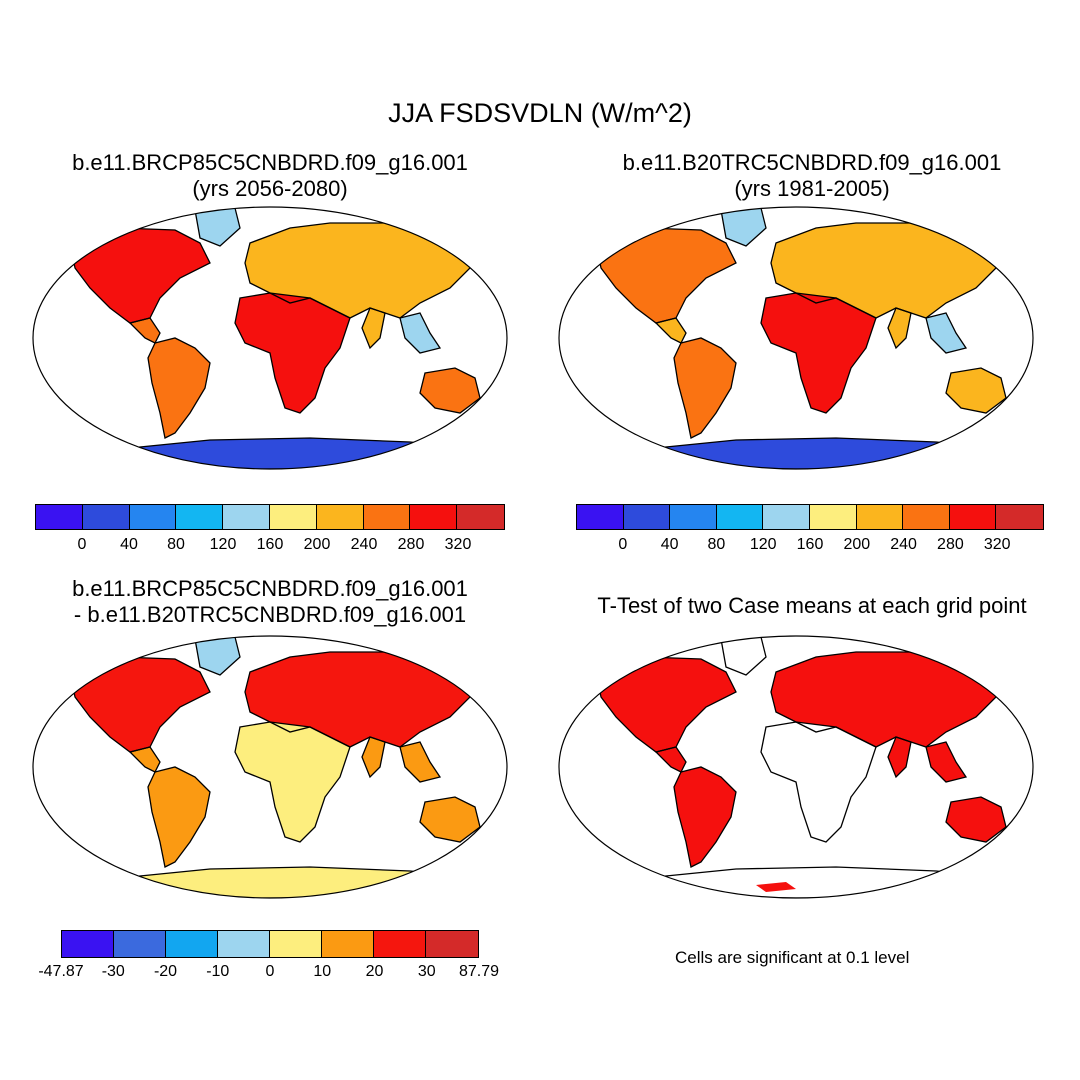 The width and height of the screenshot is (1080, 1080). What do you see at coordinates (796, 338) in the screenshot?
I see `map-20tr` at bounding box center [796, 338].